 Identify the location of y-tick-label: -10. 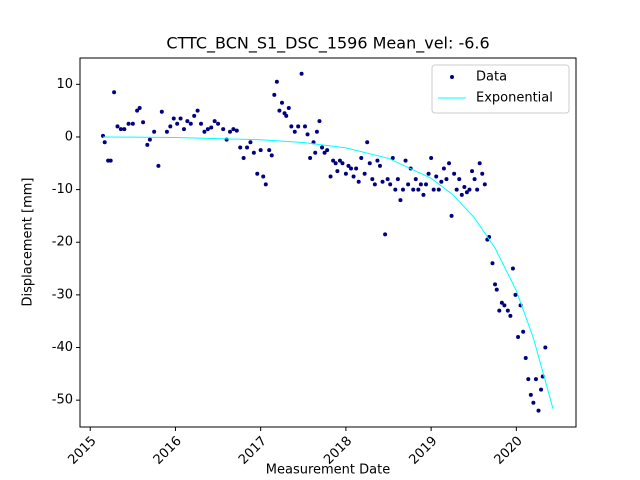
(62, 189).